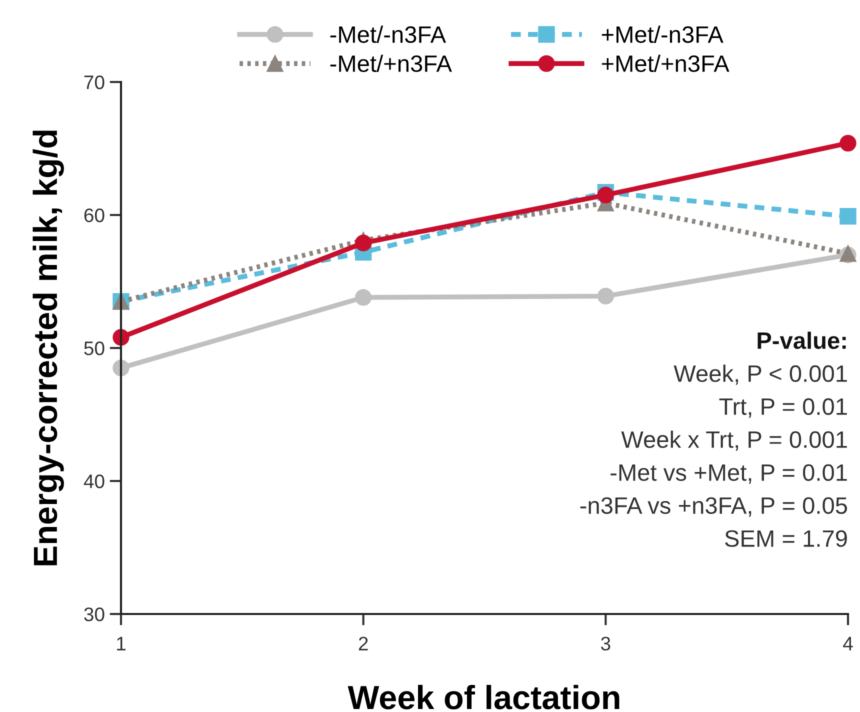  I want to click on annotation: SEM = 1.79, so click(786, 538).